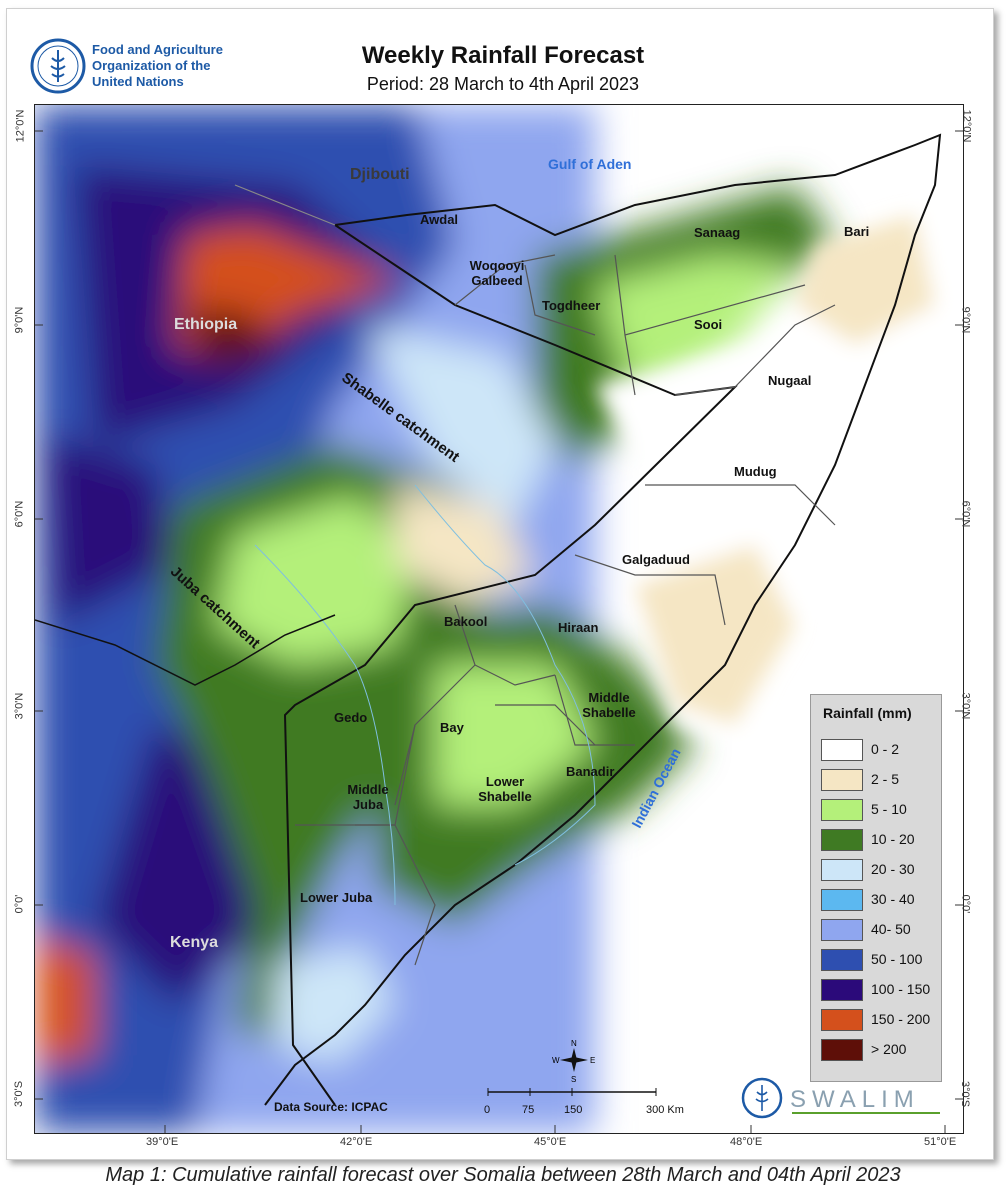 The image size is (1006, 1200). Describe the element at coordinates (528, 1110) in the screenshot. I see `scale-label: 75` at that location.